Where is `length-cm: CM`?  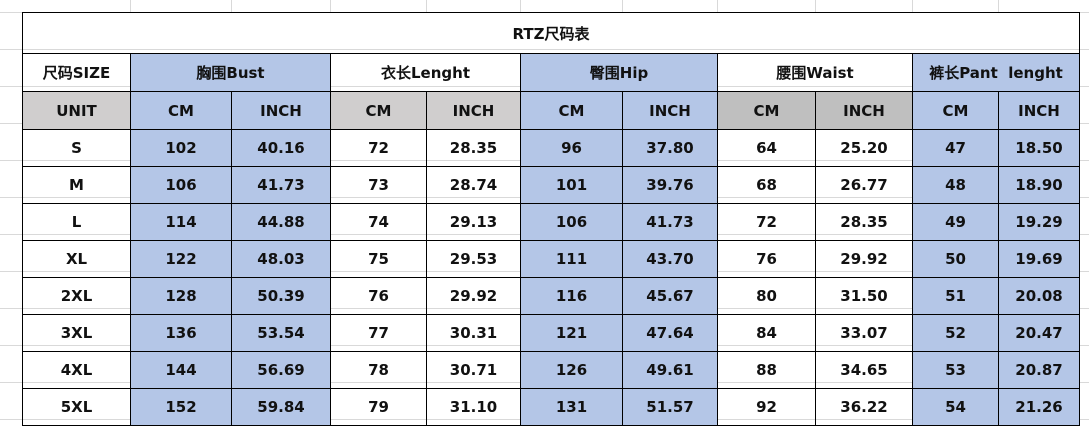 length-cm: CM is located at coordinates (378, 110).